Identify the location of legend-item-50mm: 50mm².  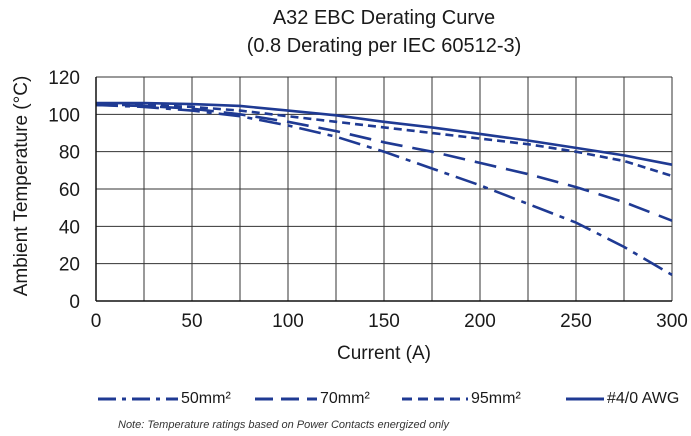
(164, 399).